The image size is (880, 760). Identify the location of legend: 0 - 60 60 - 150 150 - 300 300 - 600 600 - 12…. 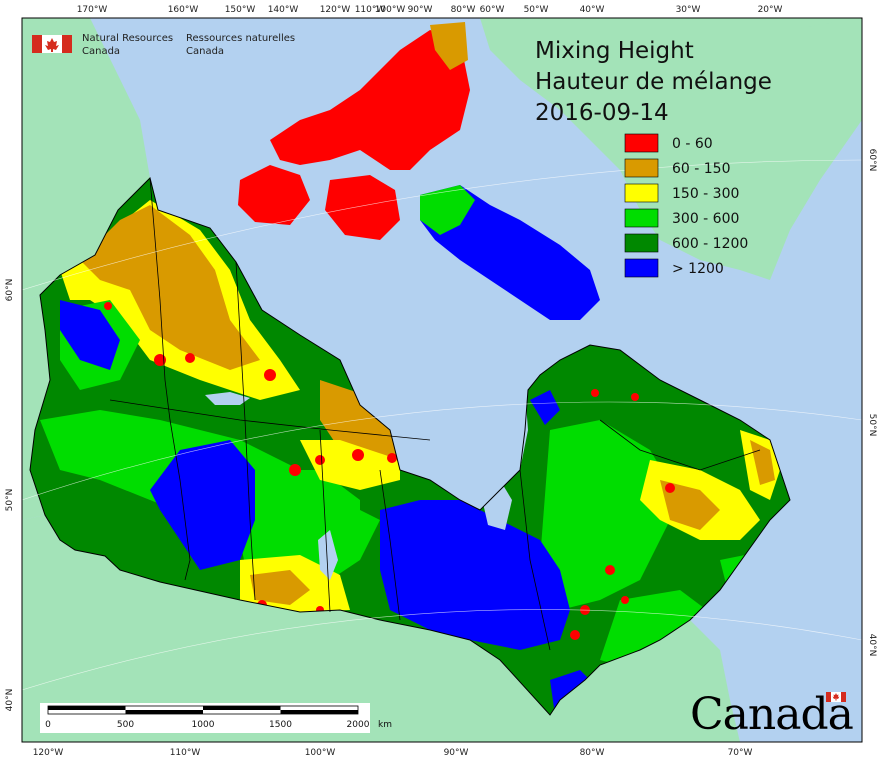
(686, 205).